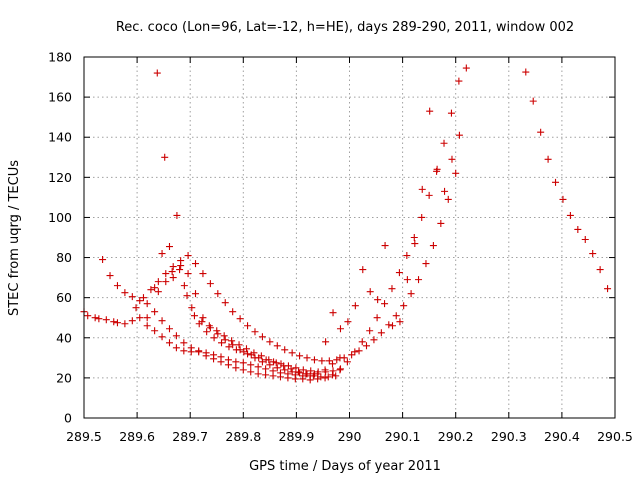 The width and height of the screenshot is (640, 485). What do you see at coordinates (84, 436) in the screenshot?
I see `x-tick-label: 289.5` at bounding box center [84, 436].